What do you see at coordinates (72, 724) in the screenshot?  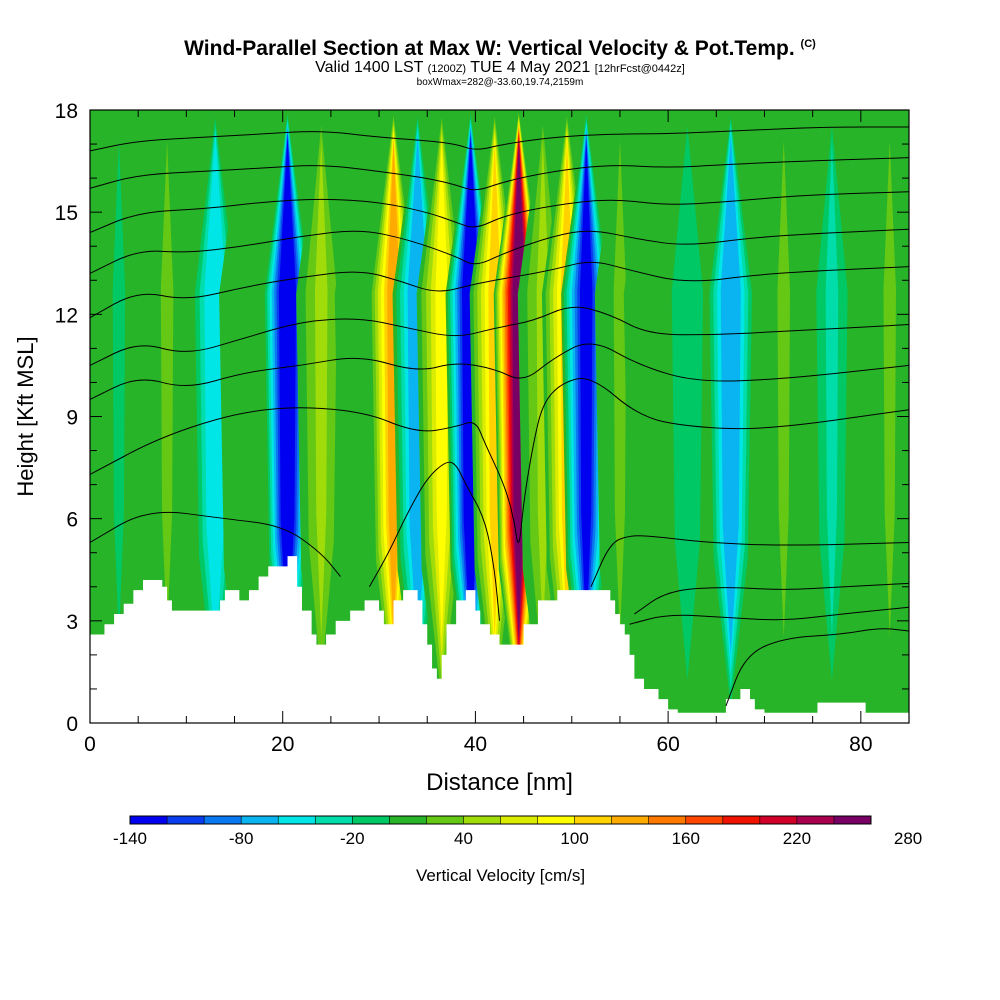 I see `y-tick-label: 0` at bounding box center [72, 724].